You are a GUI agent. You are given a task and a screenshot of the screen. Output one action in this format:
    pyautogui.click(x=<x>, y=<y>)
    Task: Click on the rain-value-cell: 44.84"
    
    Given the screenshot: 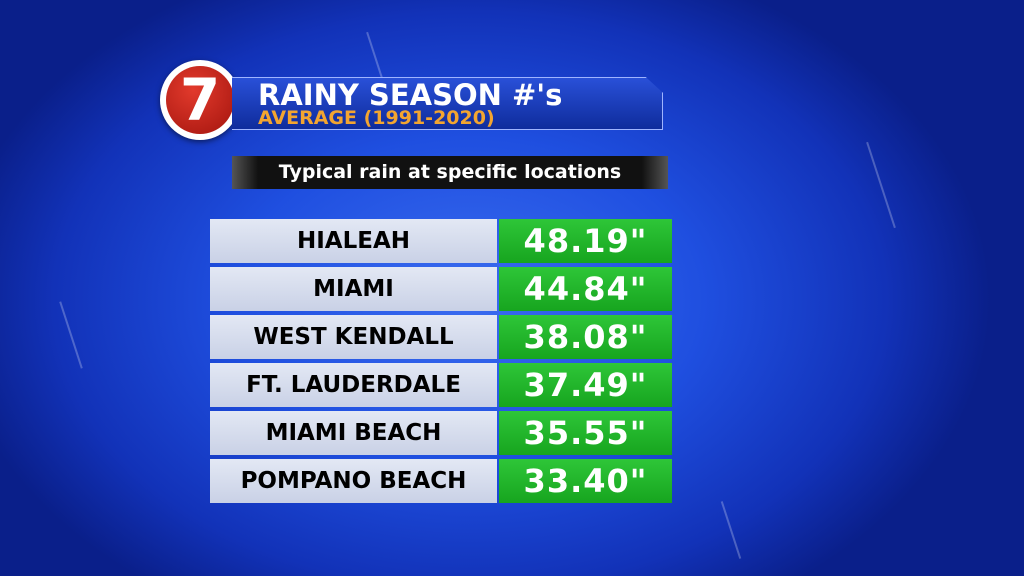 What is the action you would take?
    pyautogui.click(x=585, y=289)
    